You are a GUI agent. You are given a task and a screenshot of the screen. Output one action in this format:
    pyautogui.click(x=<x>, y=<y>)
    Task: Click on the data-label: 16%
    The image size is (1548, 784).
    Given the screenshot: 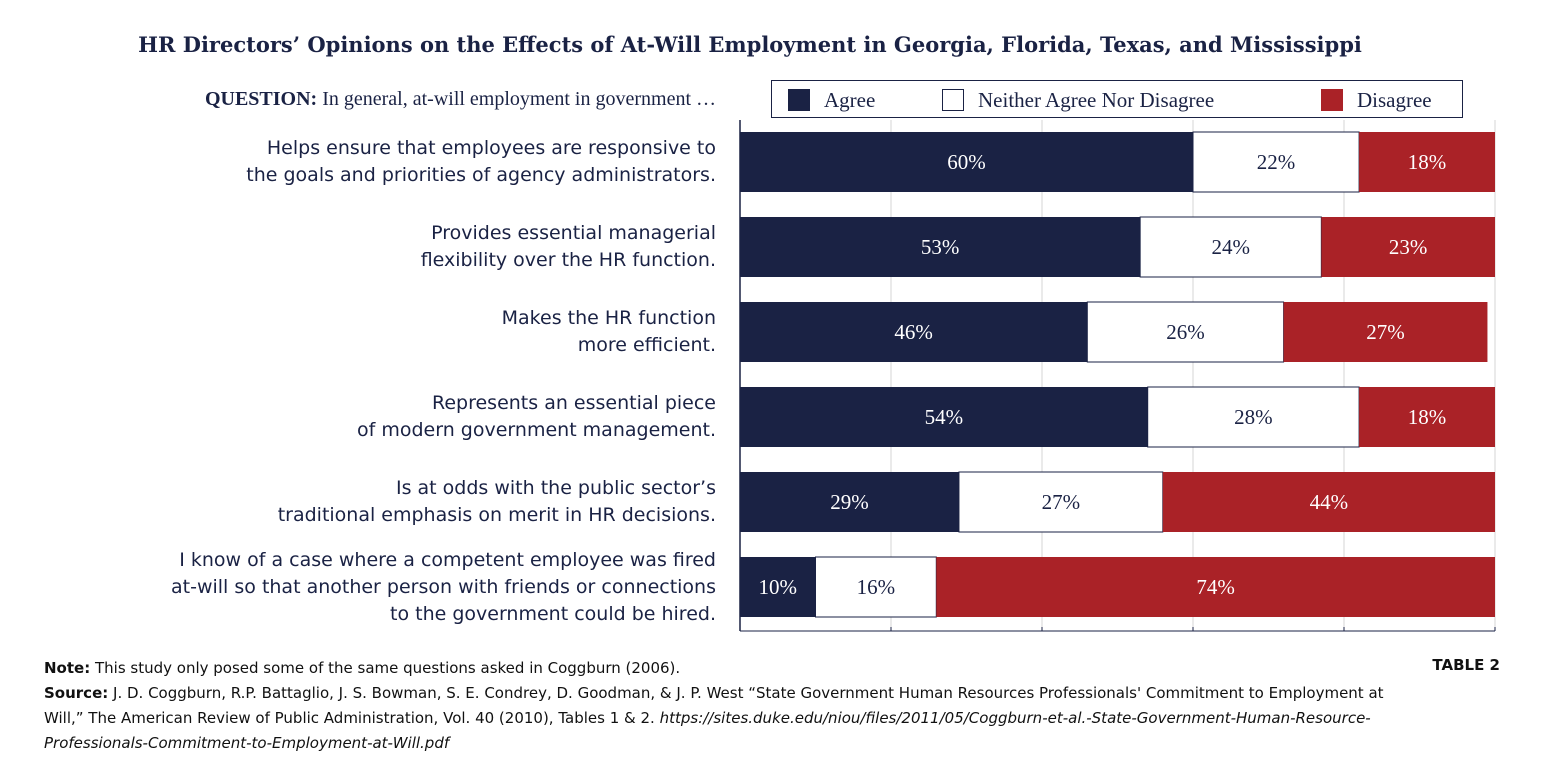 What is the action you would take?
    pyautogui.click(x=876, y=587)
    